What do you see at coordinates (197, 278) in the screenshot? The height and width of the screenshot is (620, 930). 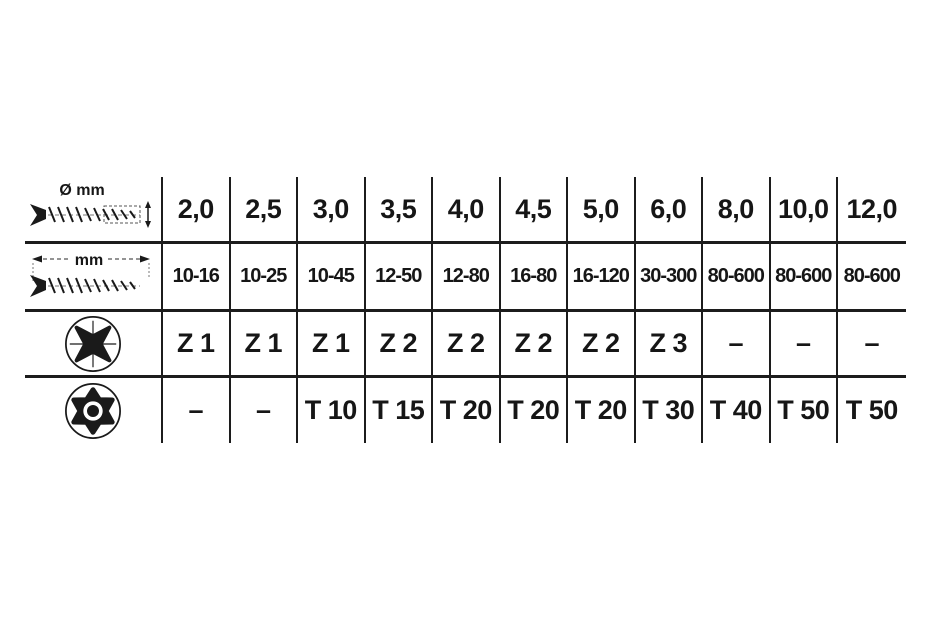 I see `table-cell-length: 10-16` at bounding box center [197, 278].